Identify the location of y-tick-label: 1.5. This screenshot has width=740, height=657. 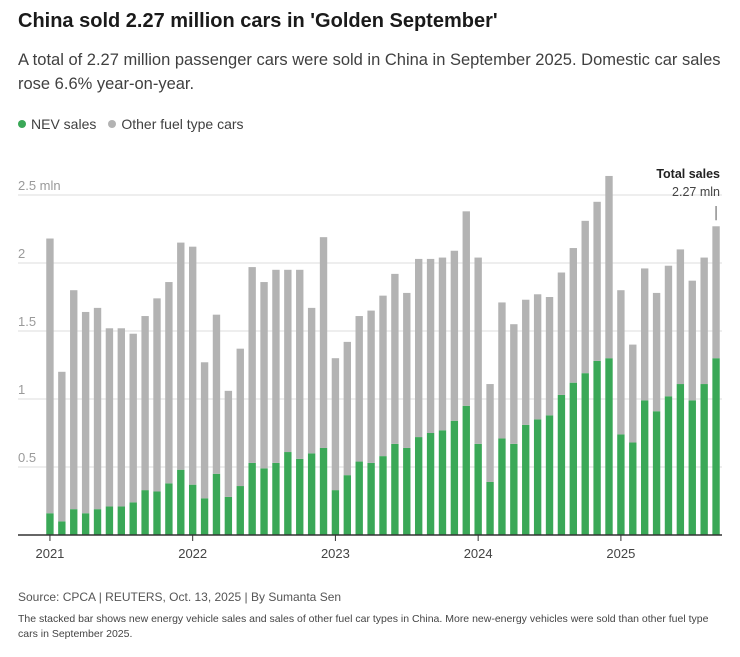
(27, 321).